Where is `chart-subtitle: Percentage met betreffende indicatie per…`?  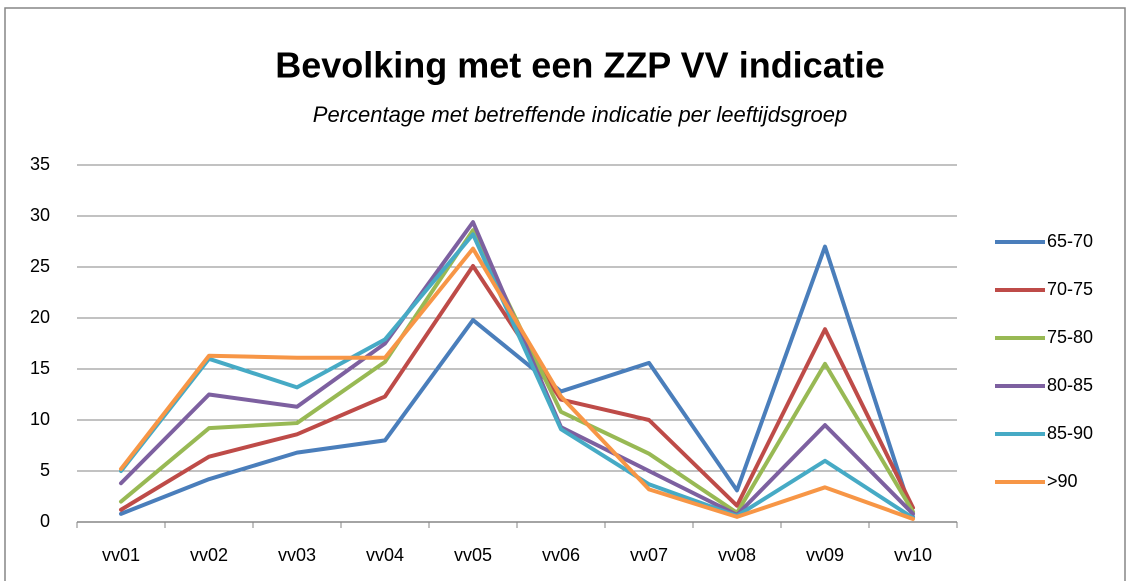
chart-subtitle: Percentage met betreffende indicatie per… is located at coordinates (580, 114).